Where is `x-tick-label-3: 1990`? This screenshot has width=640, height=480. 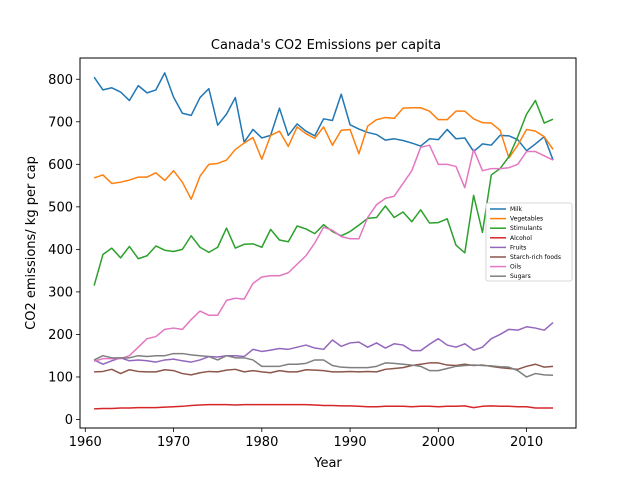
x-tick-label-3: 1990 is located at coordinates (350, 442).